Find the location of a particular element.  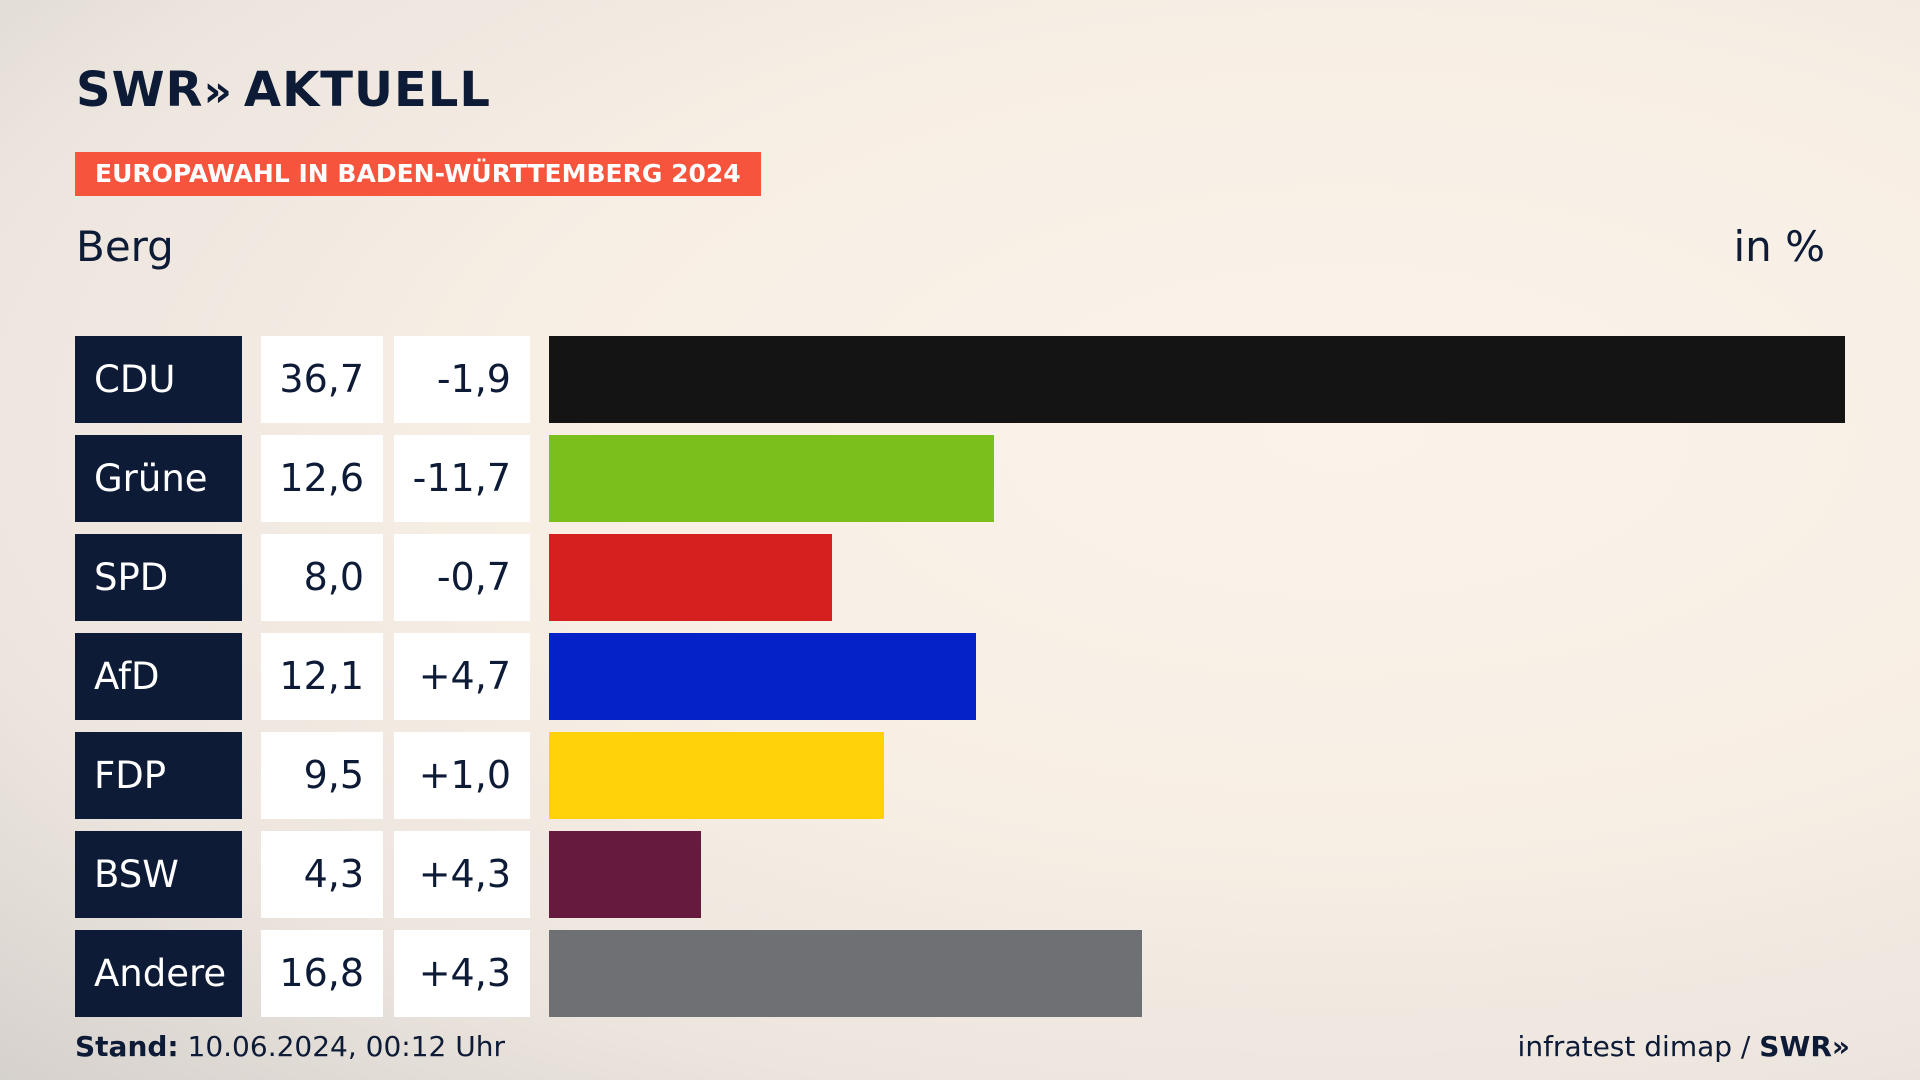

result-row: SPD 8,0 -0,7 is located at coordinates (960, 577).